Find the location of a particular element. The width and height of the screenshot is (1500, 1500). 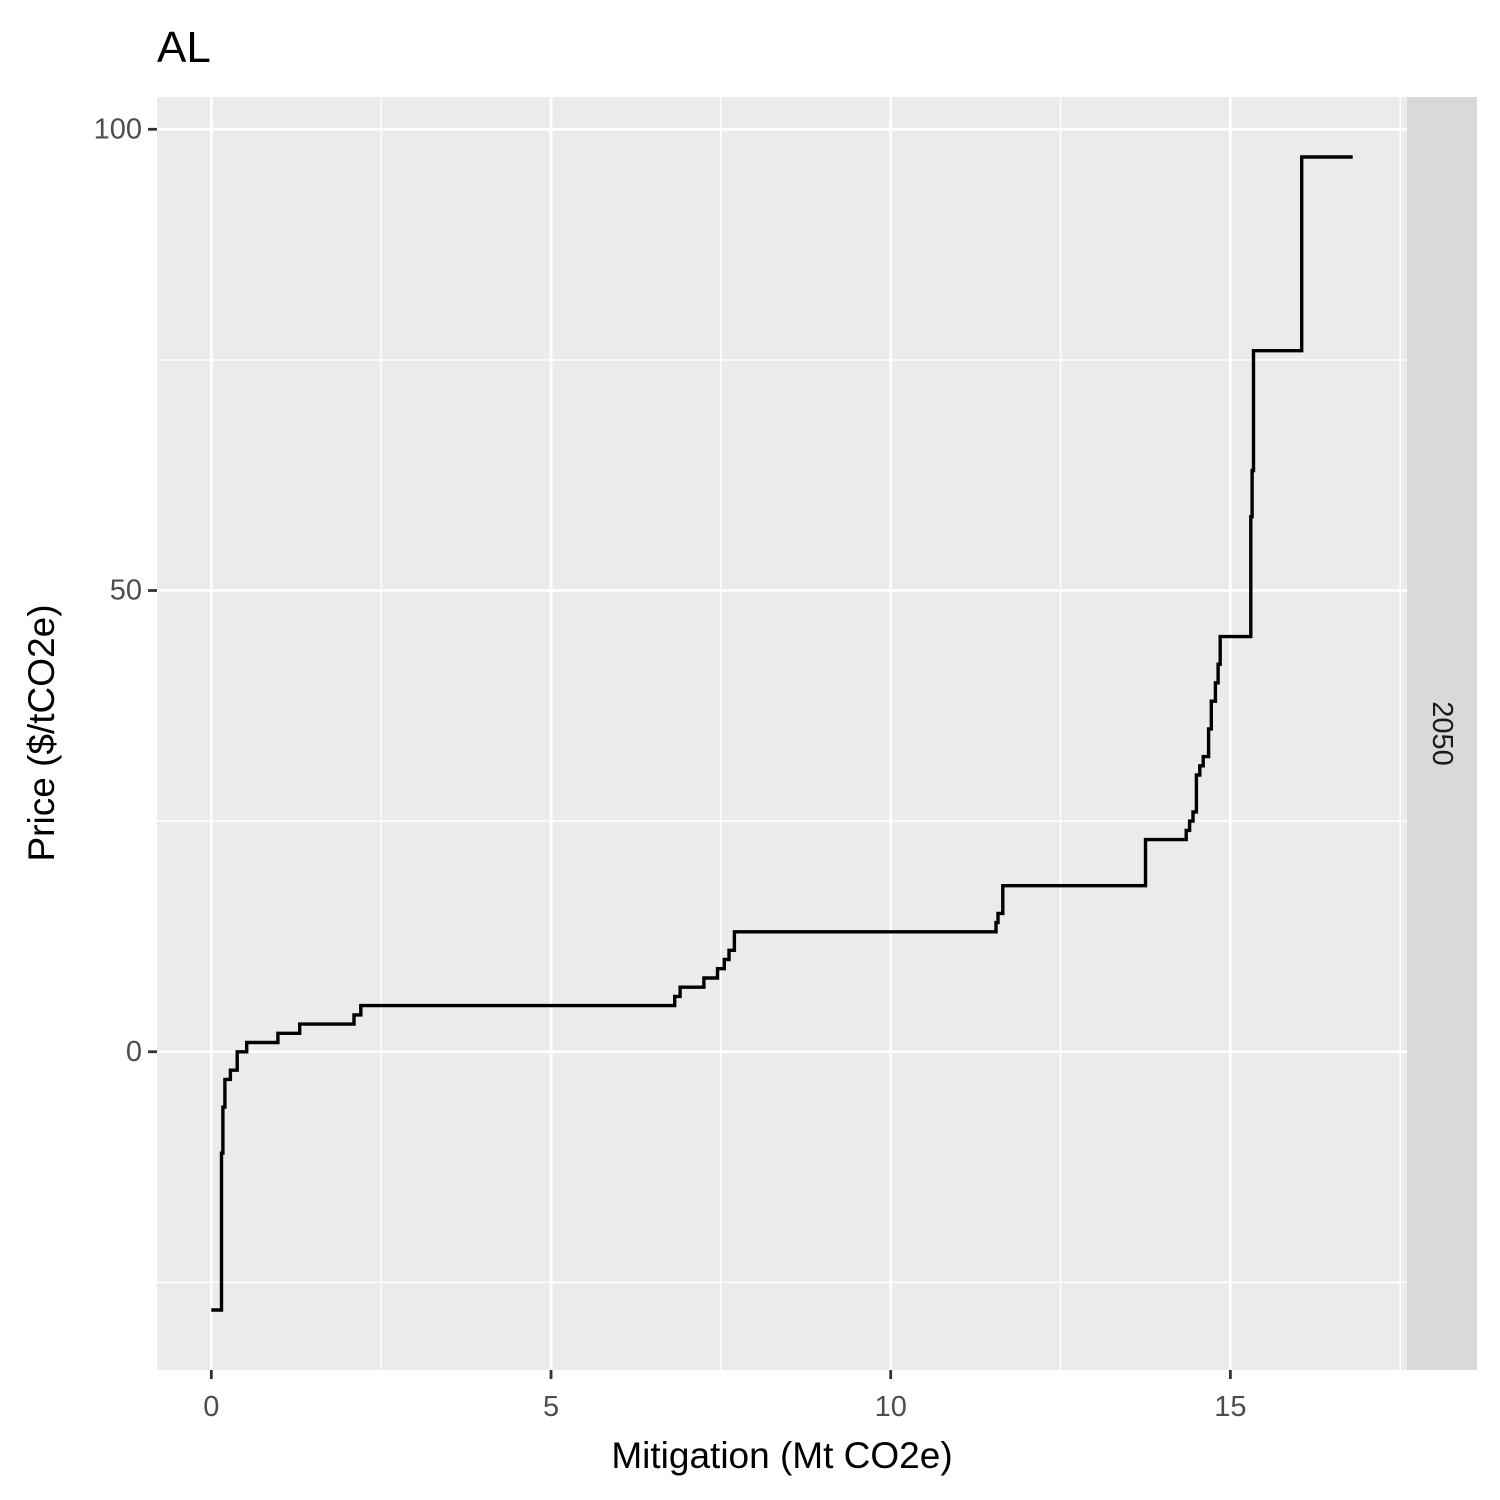

facet-label: 2050 is located at coordinates (1442, 733).